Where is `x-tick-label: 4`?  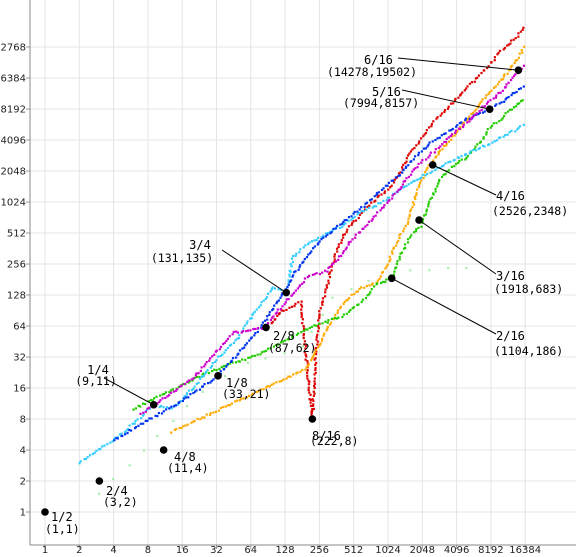
x-tick-label: 4 is located at coordinates (113, 550).